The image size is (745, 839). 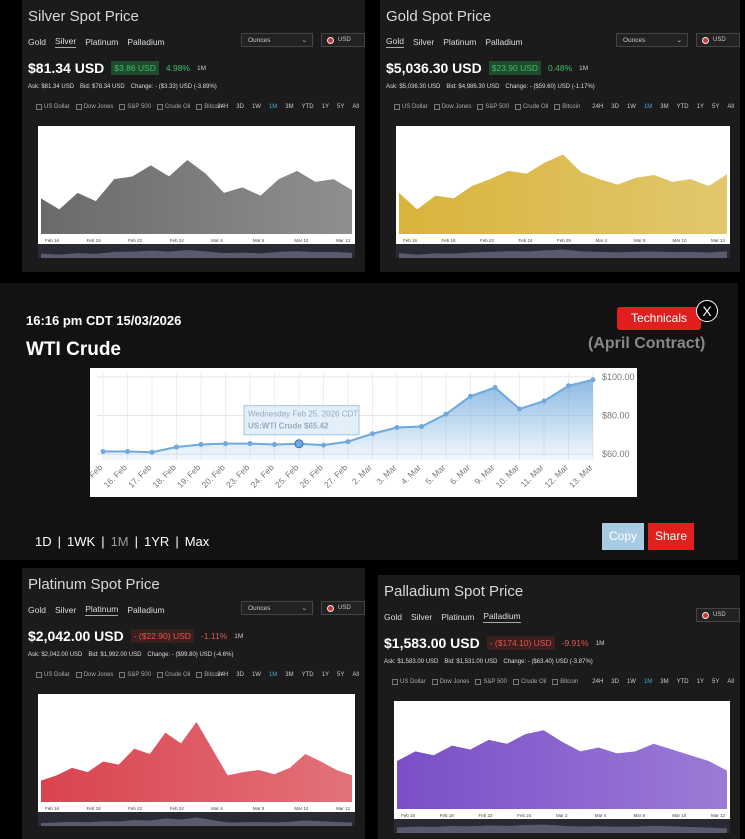 What do you see at coordinates (81, 541) in the screenshot?
I see `range-button: 1WK` at bounding box center [81, 541].